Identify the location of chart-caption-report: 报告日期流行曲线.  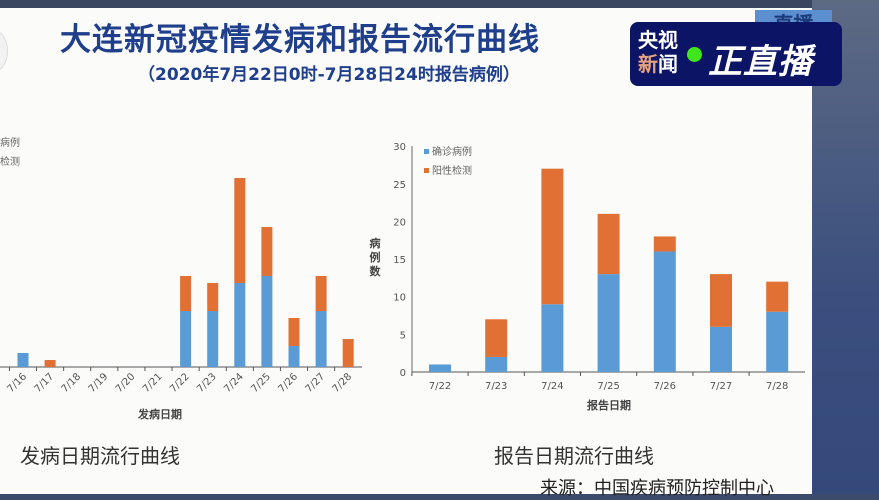
(574, 456).